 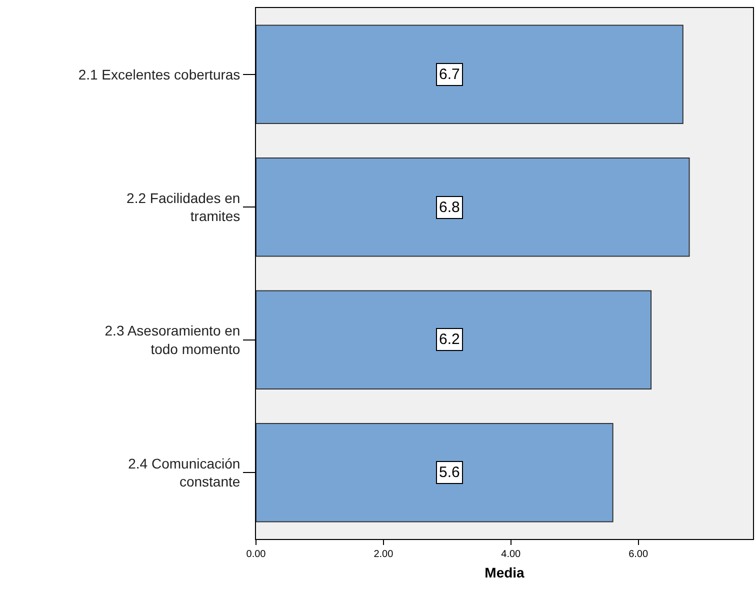 What do you see at coordinates (449, 207) in the screenshot?
I see `data-label: 6.8` at bounding box center [449, 207].